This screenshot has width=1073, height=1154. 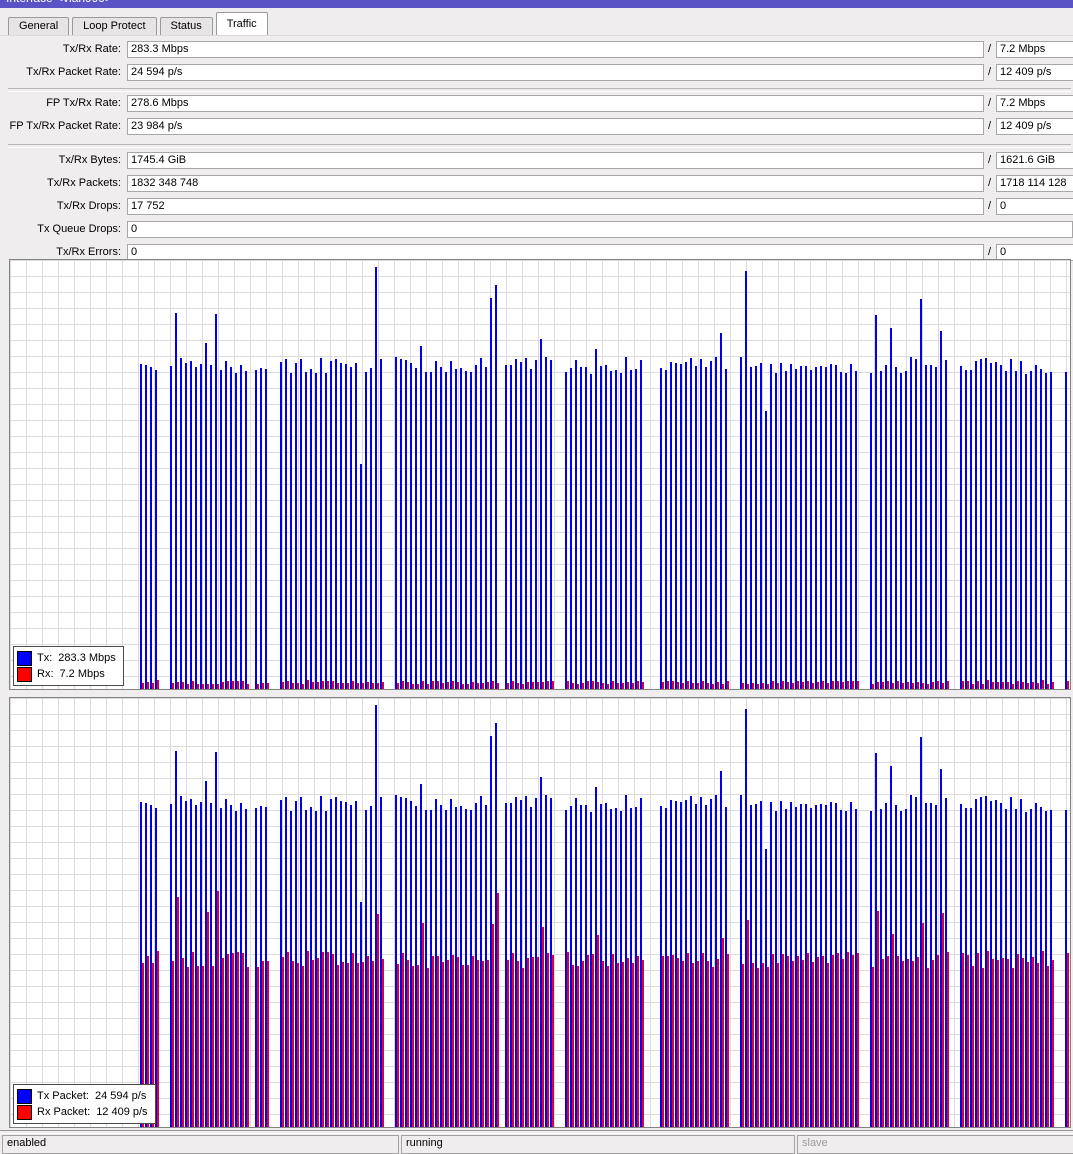 What do you see at coordinates (82, 1096) in the screenshot?
I see `legend-row: Tx Packet: 24 594 p/s` at bounding box center [82, 1096].